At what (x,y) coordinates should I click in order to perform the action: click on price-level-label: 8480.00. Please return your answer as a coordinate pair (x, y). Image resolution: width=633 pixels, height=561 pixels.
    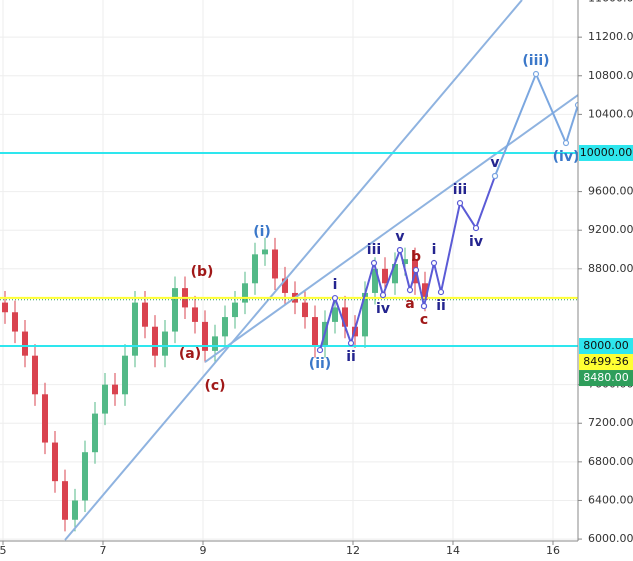
    Looking at the image, I should click on (606, 377).